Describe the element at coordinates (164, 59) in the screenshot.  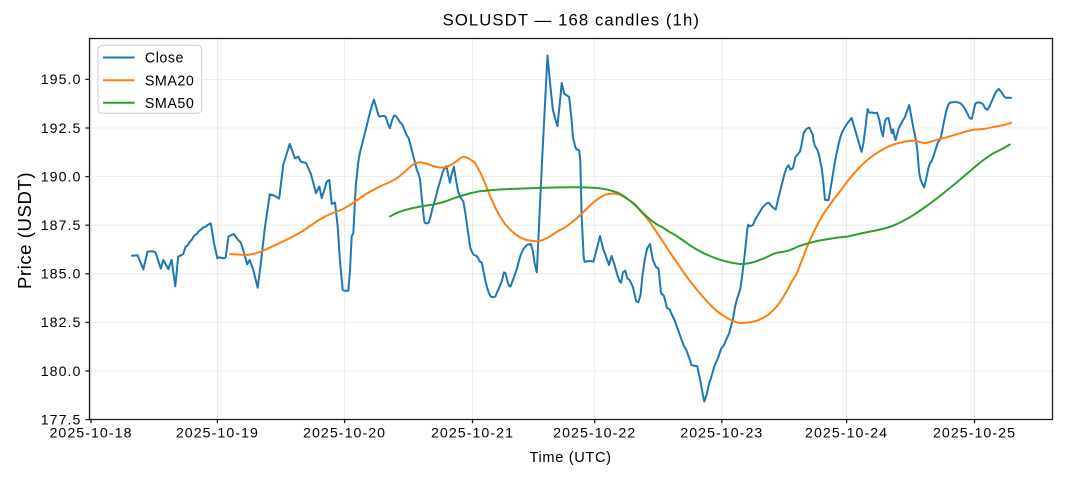
I see `svg-text: Close` at that location.